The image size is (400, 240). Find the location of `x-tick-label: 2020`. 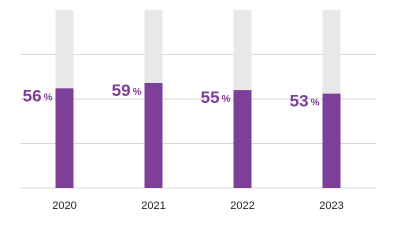

x-tick-label: 2020 is located at coordinates (64, 206).